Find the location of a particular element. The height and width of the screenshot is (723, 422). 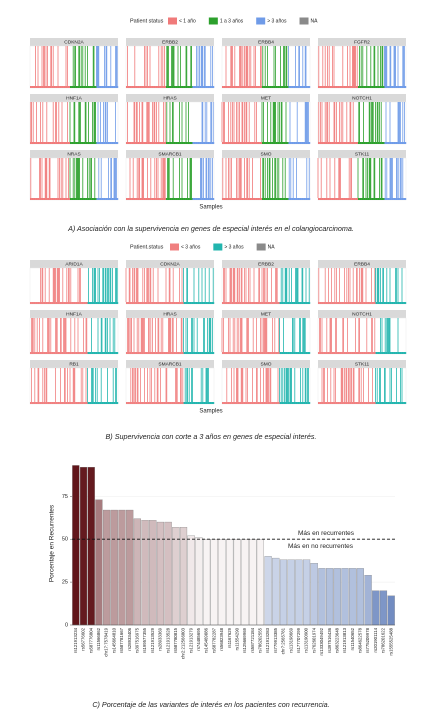

x-axis-label: Samples is located at coordinates (210, 208).